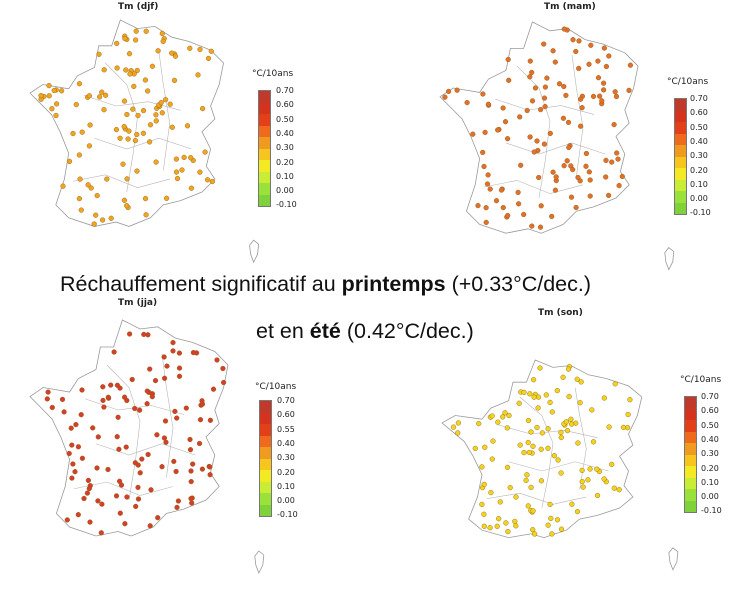 This screenshot has width=737, height=596. Describe the element at coordinates (297, 462) in the screenshot. I see `colorbar-ticks-jja: 0.70 0.60 0.55 0.40 0.30 0.20 0.10 0.00 -0.10` at that location.